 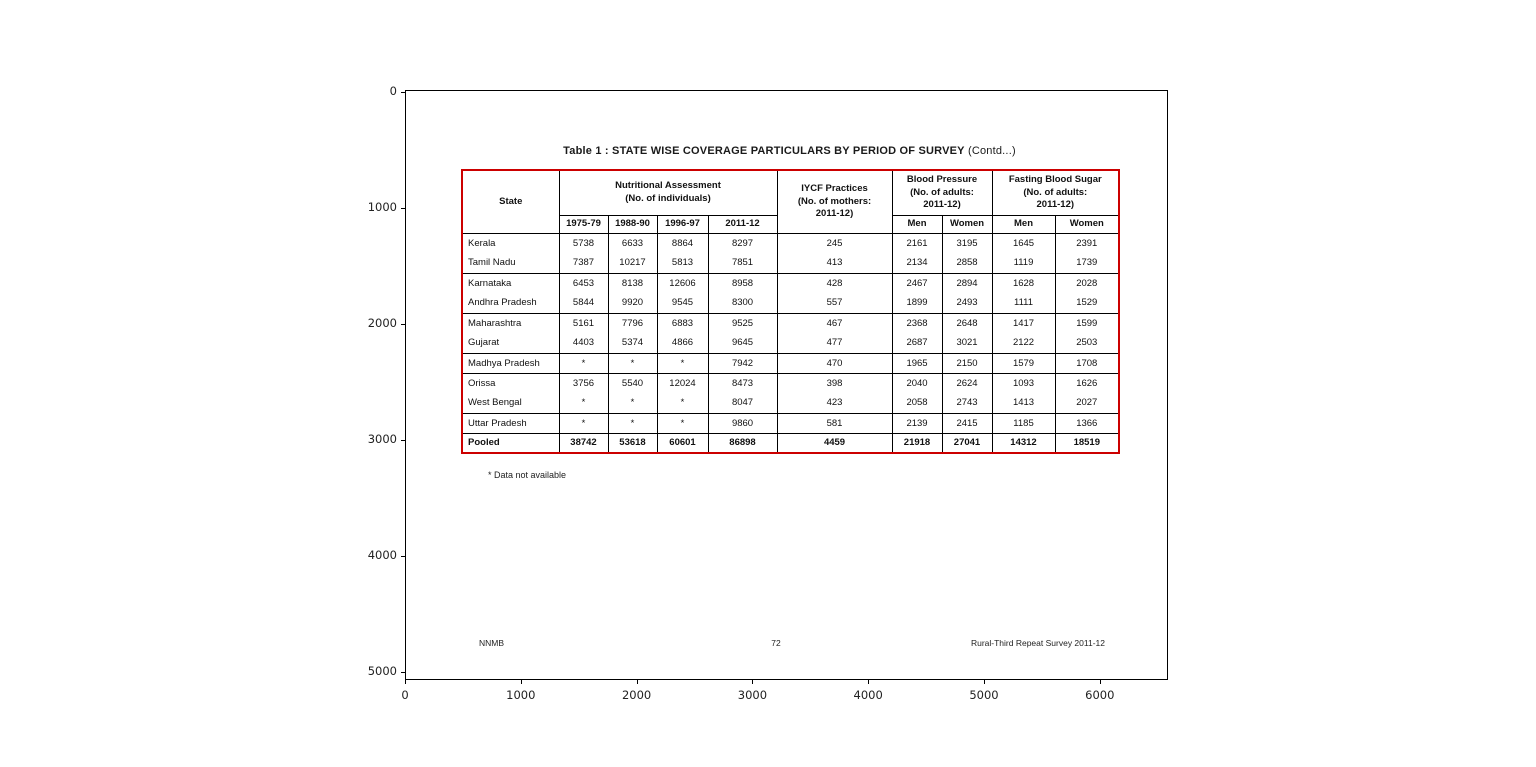 What do you see at coordinates (967, 423) in the screenshot?
I see `value-cell: 2415` at bounding box center [967, 423].